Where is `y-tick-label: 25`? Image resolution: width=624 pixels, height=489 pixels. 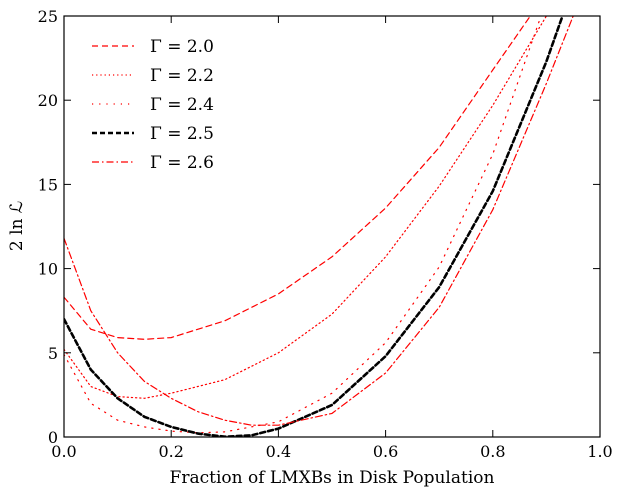
y-tick-label: 25 is located at coordinates (48, 16).